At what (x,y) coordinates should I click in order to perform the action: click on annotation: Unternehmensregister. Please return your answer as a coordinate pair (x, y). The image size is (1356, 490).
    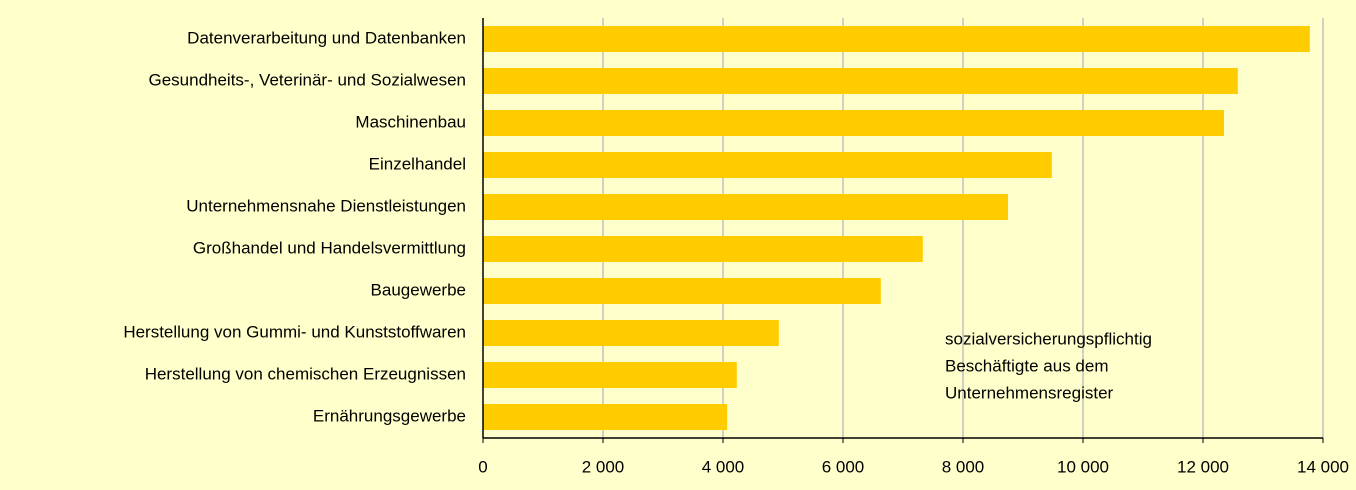
    Looking at the image, I should click on (1029, 392).